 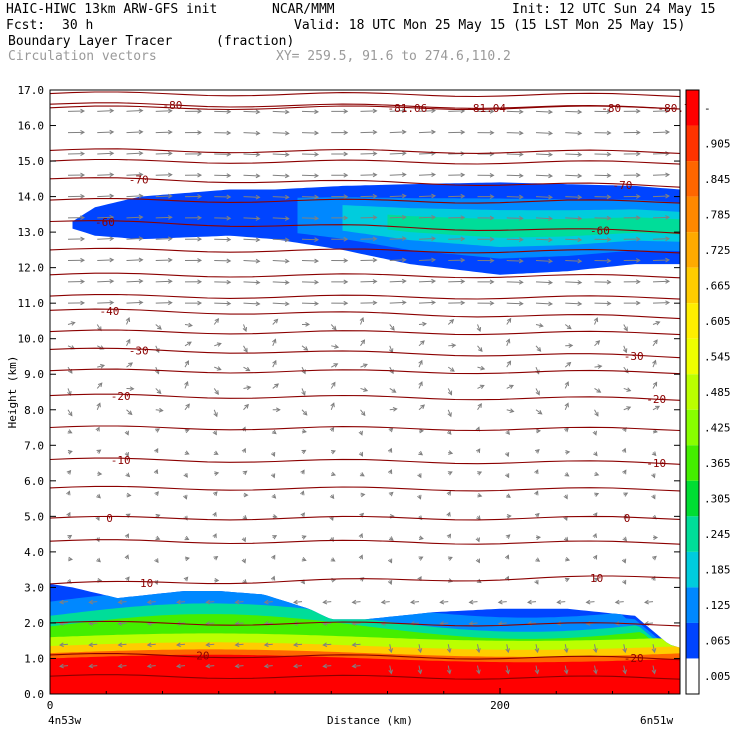 What do you see at coordinates (64, 720) in the screenshot?
I see `x-start-location: 4n53w` at bounding box center [64, 720].